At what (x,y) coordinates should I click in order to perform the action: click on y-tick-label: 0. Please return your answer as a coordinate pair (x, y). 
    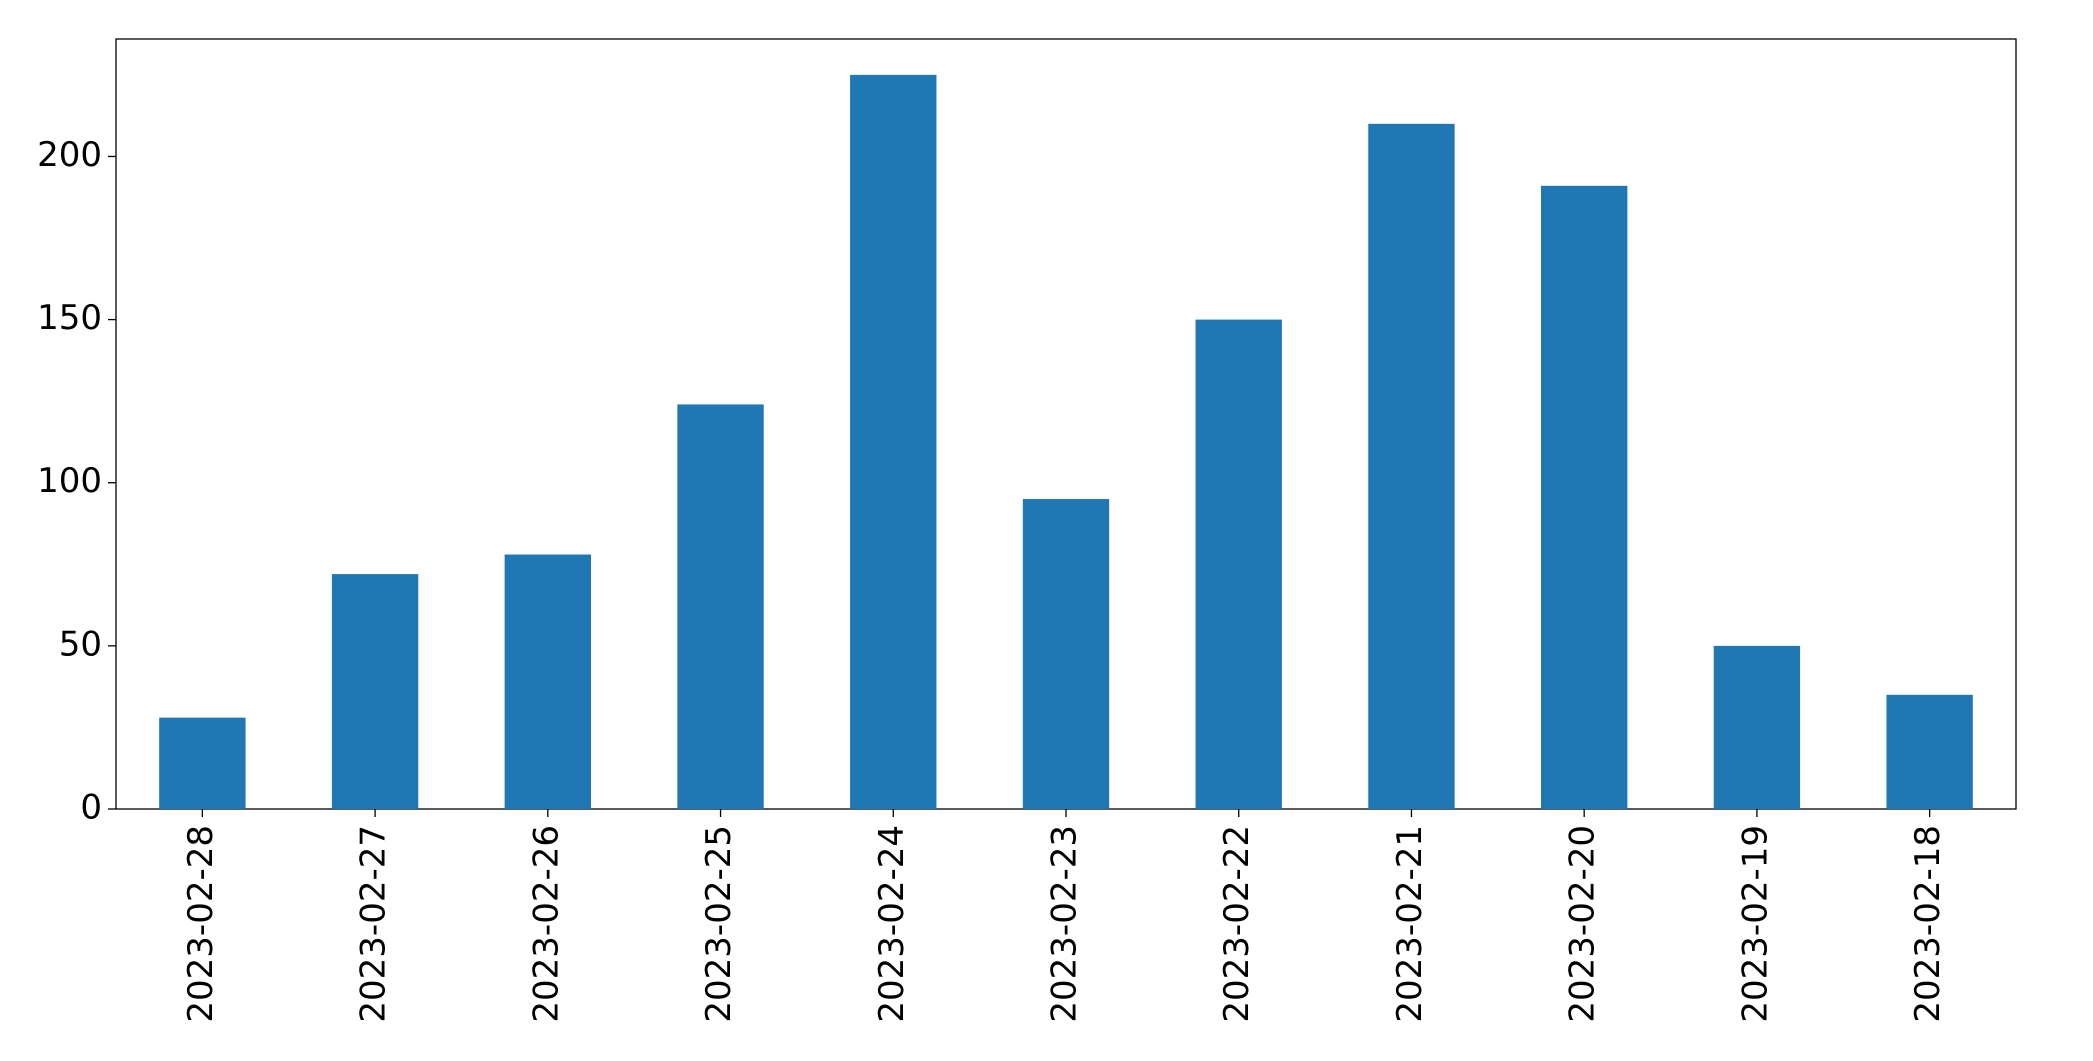
    Looking at the image, I should click on (91, 808).